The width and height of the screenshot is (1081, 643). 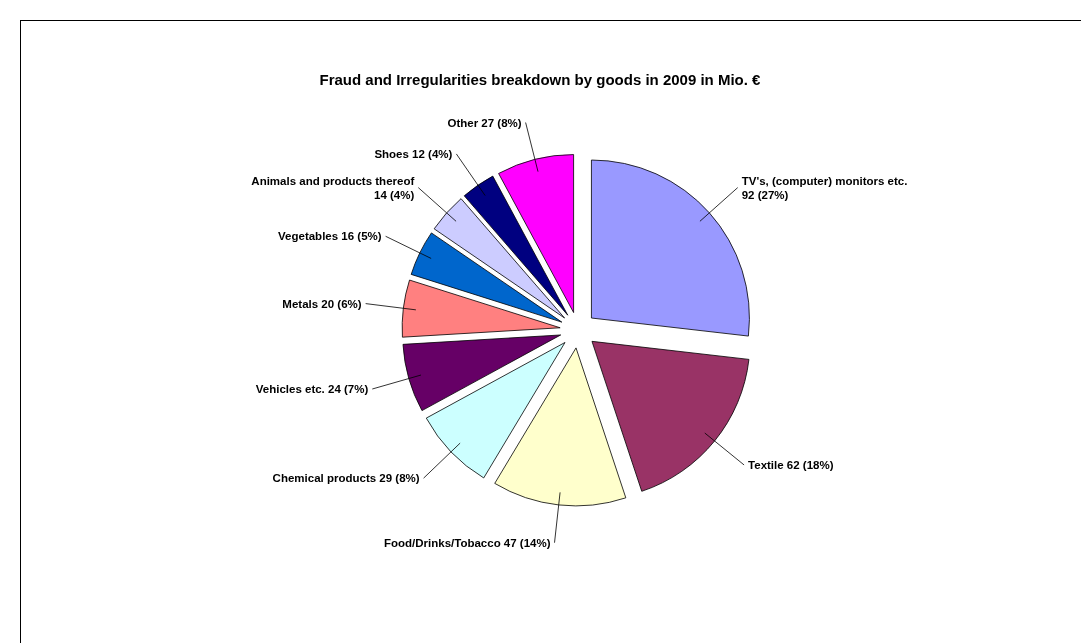 What do you see at coordinates (322, 303) in the screenshot?
I see `slice-label: Metals 20 (6%)` at bounding box center [322, 303].